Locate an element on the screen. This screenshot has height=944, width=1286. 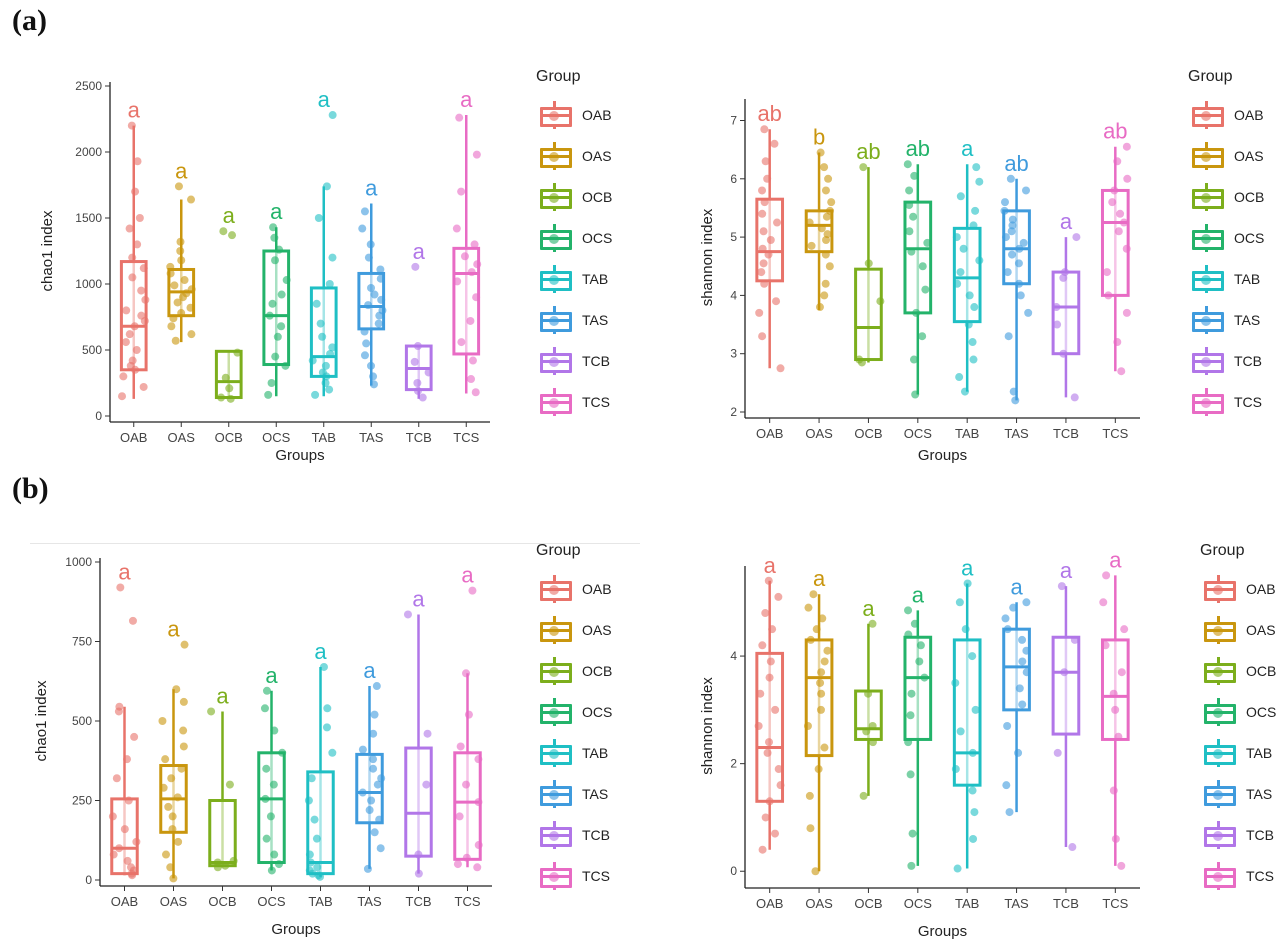
x-tick-label: OAB is located at coordinates (769, 903).